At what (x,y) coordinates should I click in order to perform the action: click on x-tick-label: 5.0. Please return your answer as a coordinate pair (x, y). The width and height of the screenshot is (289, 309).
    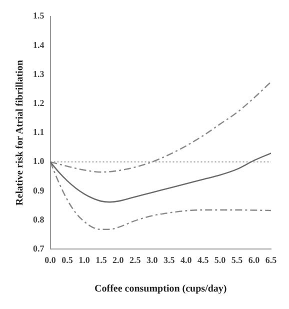
    Looking at the image, I should click on (220, 259).